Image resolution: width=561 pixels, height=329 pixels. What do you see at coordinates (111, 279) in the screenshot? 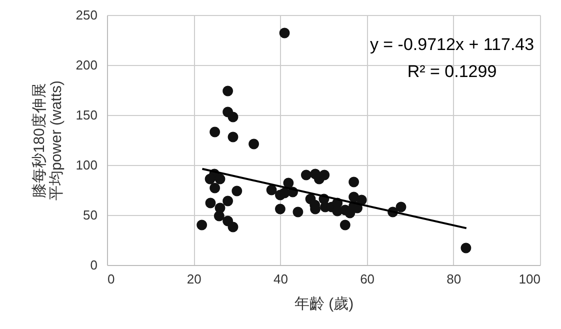
I see `x-tick-label: 0` at bounding box center [111, 279].